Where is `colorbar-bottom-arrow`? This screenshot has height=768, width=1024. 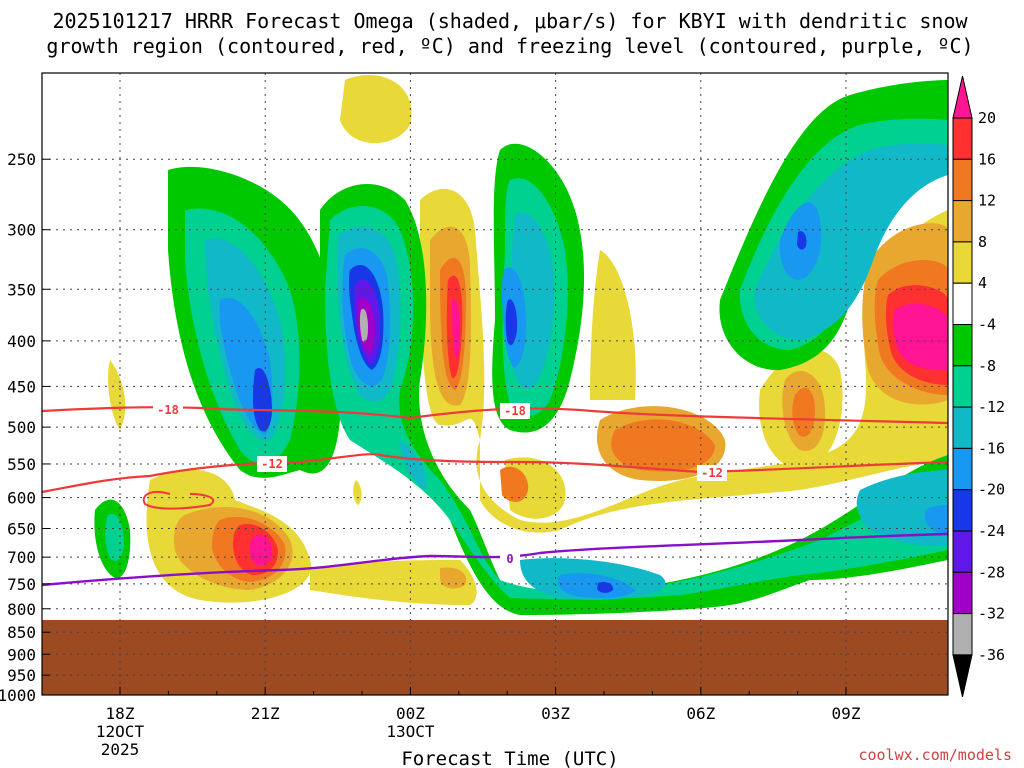 colorbar-bottom-arrow is located at coordinates (962, 676).